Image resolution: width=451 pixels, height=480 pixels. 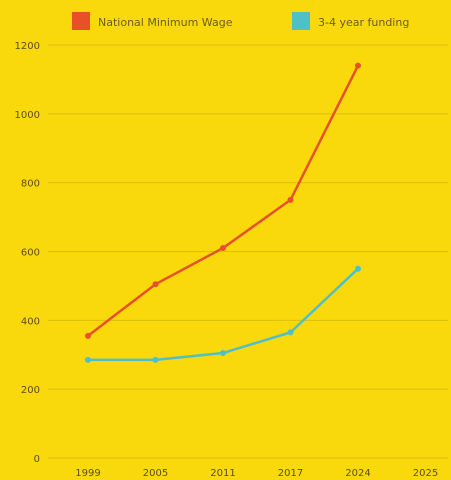 What do you see at coordinates (30, 390) in the screenshot?
I see `y-tick-label-200: 200` at bounding box center [30, 390].